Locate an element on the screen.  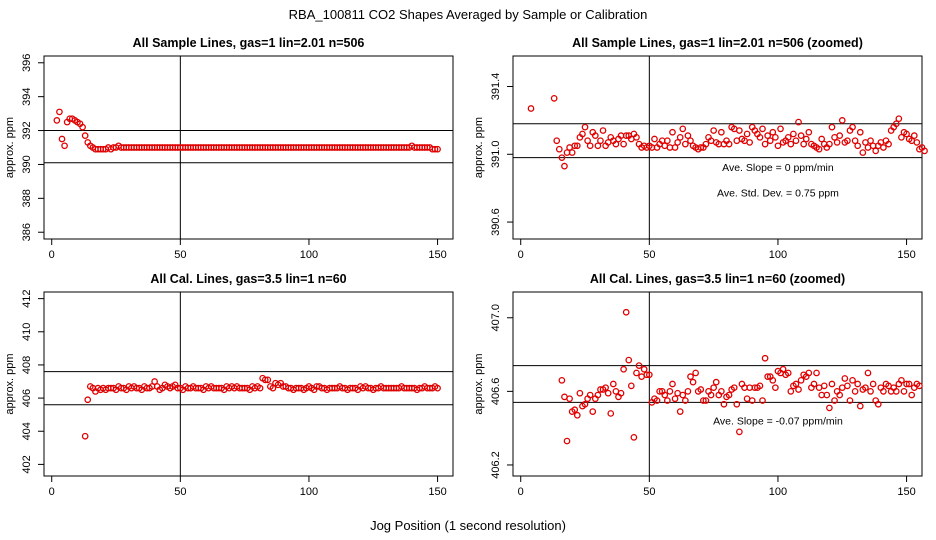
y-tick-label: 406.2 is located at coordinates (496, 465).